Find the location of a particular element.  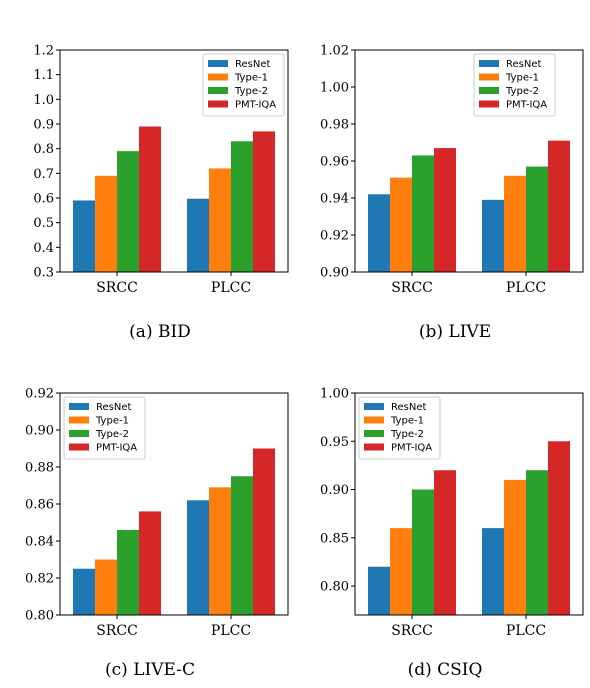

y-tick-label: 0.88 is located at coordinates (39, 468).